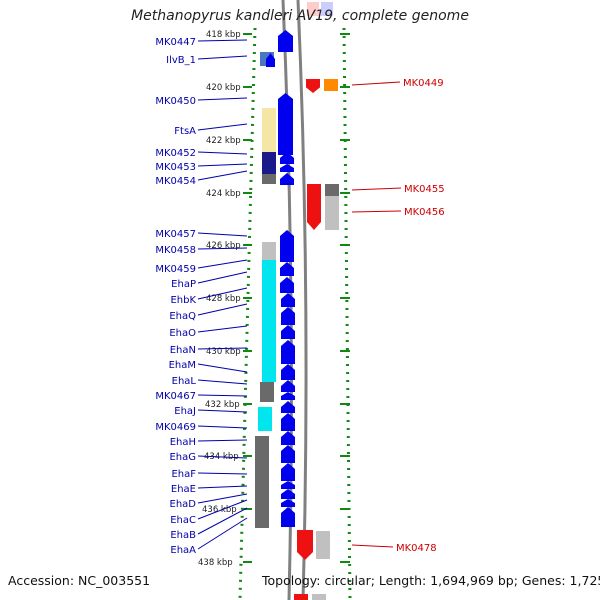 The image size is (600, 600). I want to click on gene-label: MK0455, so click(424, 189).